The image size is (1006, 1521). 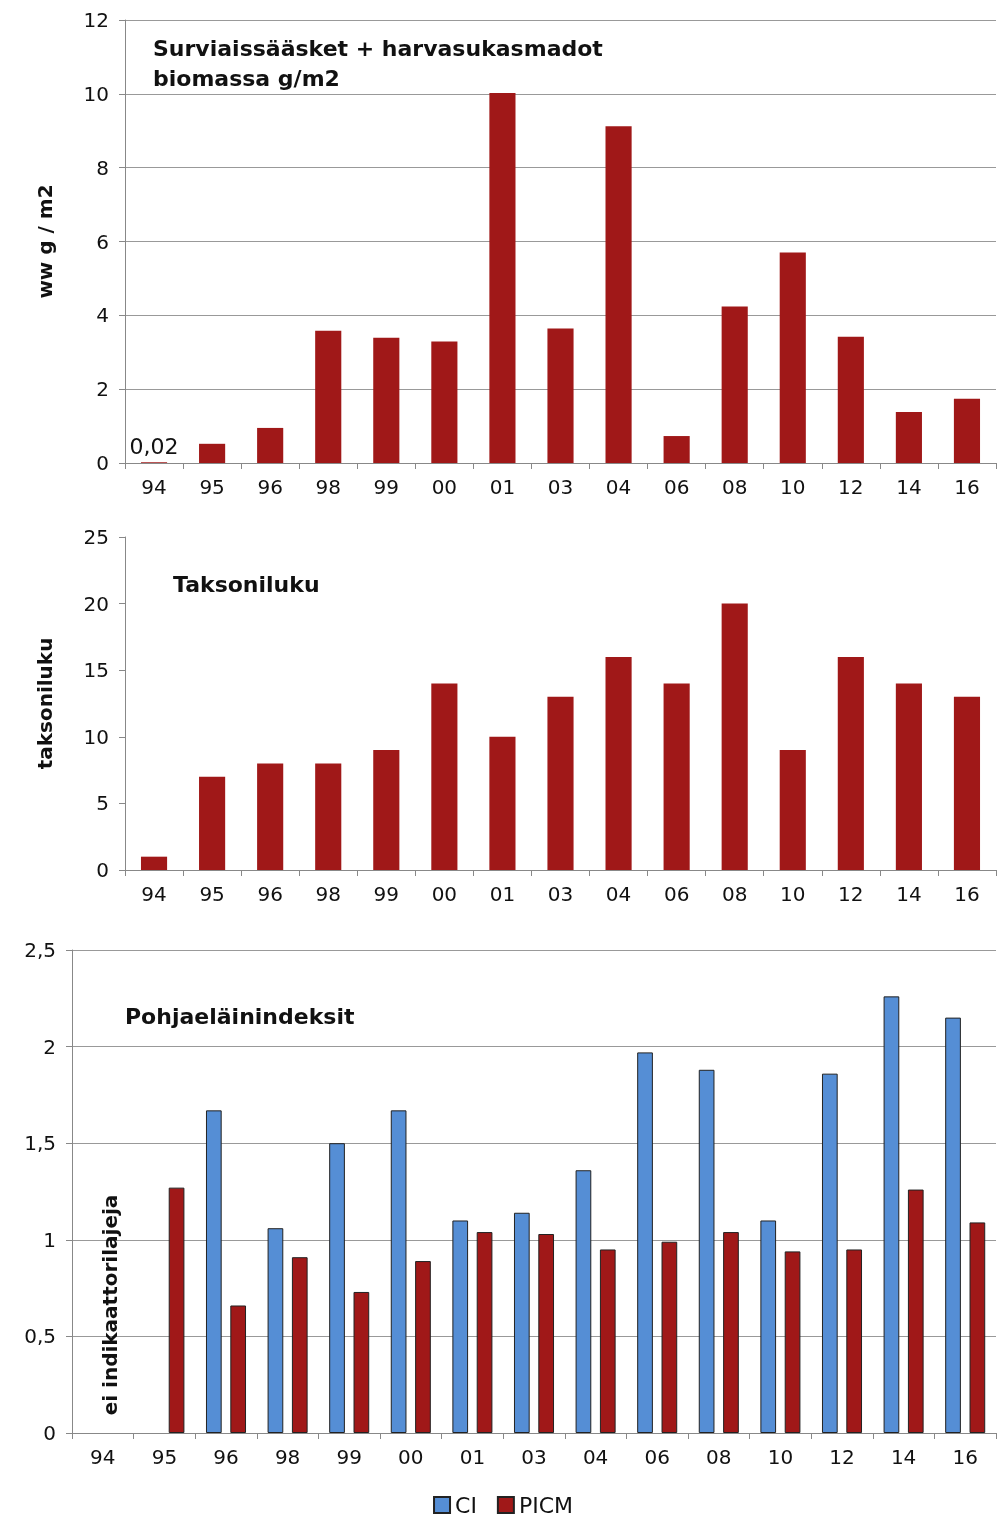 I want to click on y-tick-label: 4, so click(x=102, y=315).